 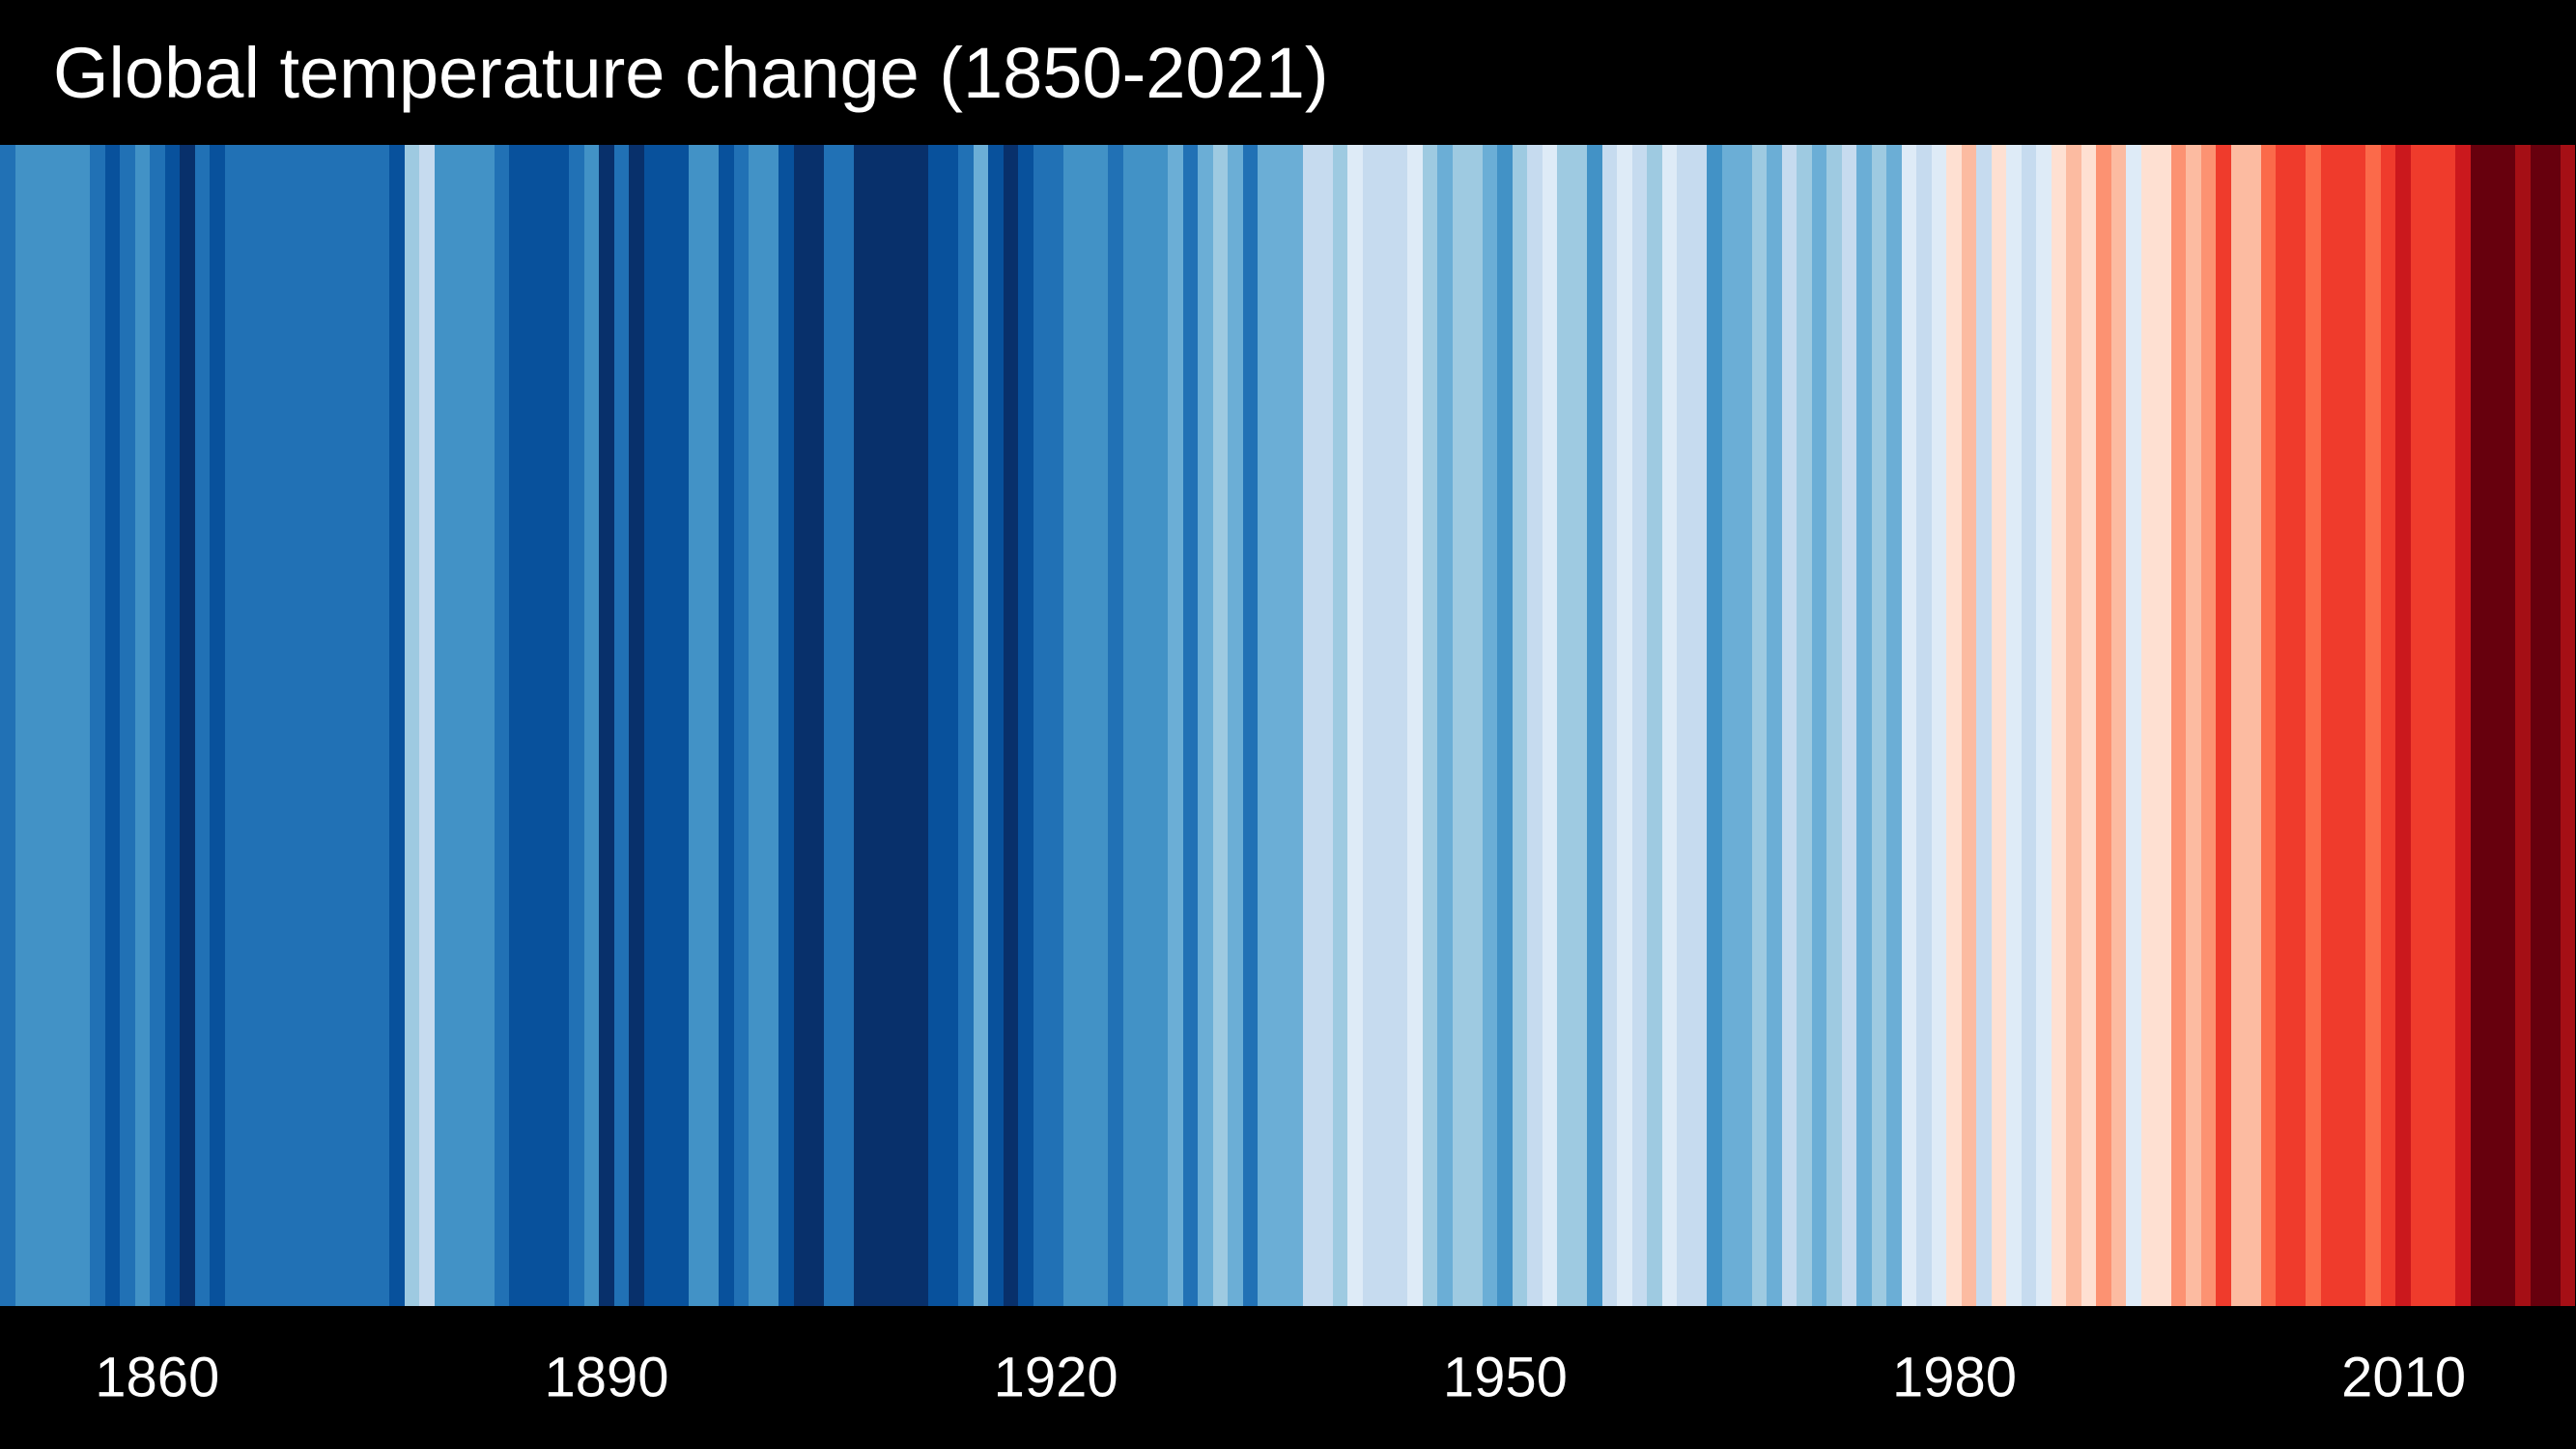 What do you see at coordinates (2447, 725) in the screenshot?
I see `stripe-2013` at bounding box center [2447, 725].